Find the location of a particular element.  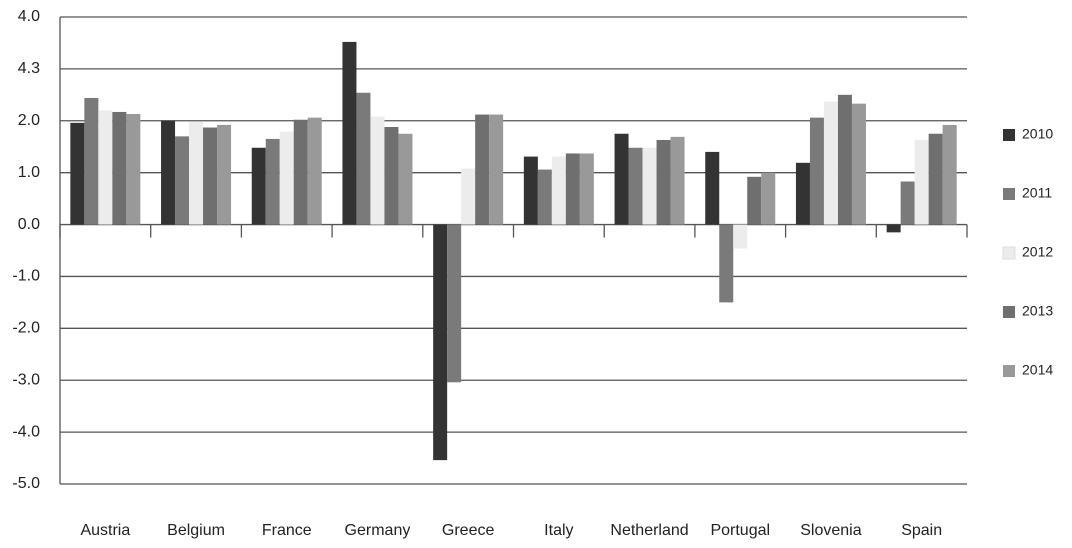

x-tick-label: France is located at coordinates (287, 530).